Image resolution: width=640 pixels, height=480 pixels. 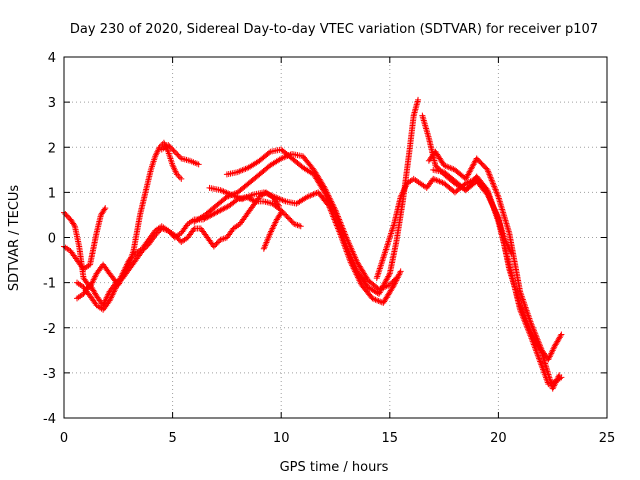 What do you see at coordinates (49, 419) in the screenshot?
I see `y-tick-label: -4` at bounding box center [49, 419].